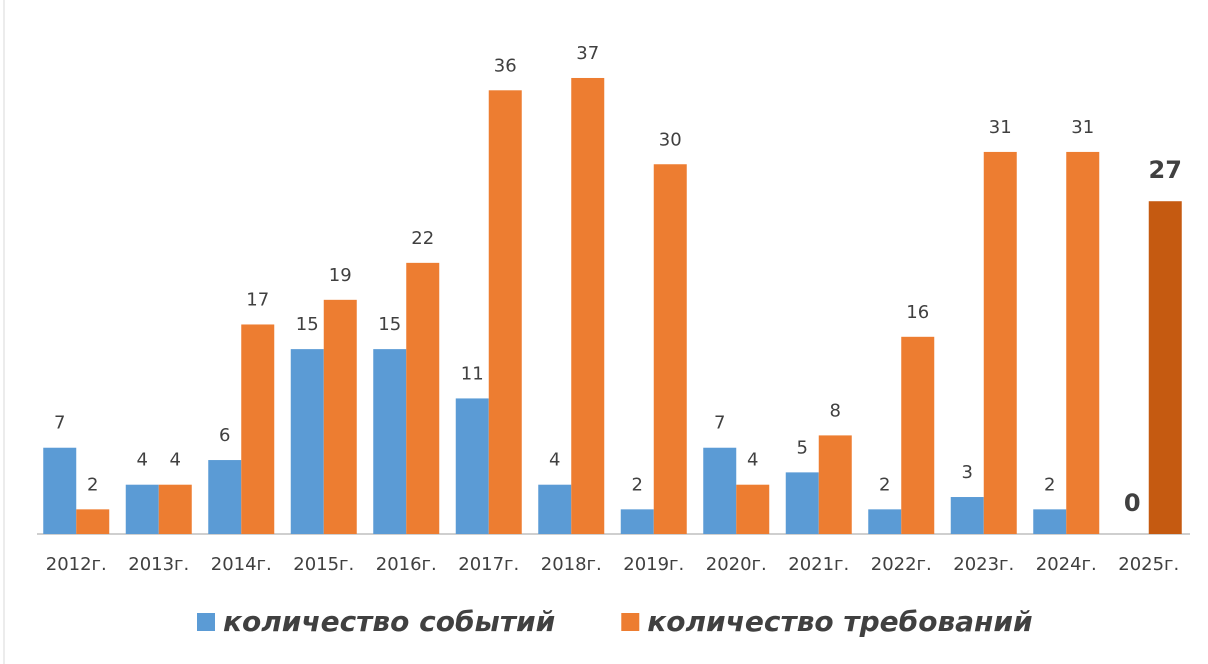  What do you see at coordinates (76, 564) in the screenshot?
I see `x-tick-label: 2012г.` at bounding box center [76, 564].